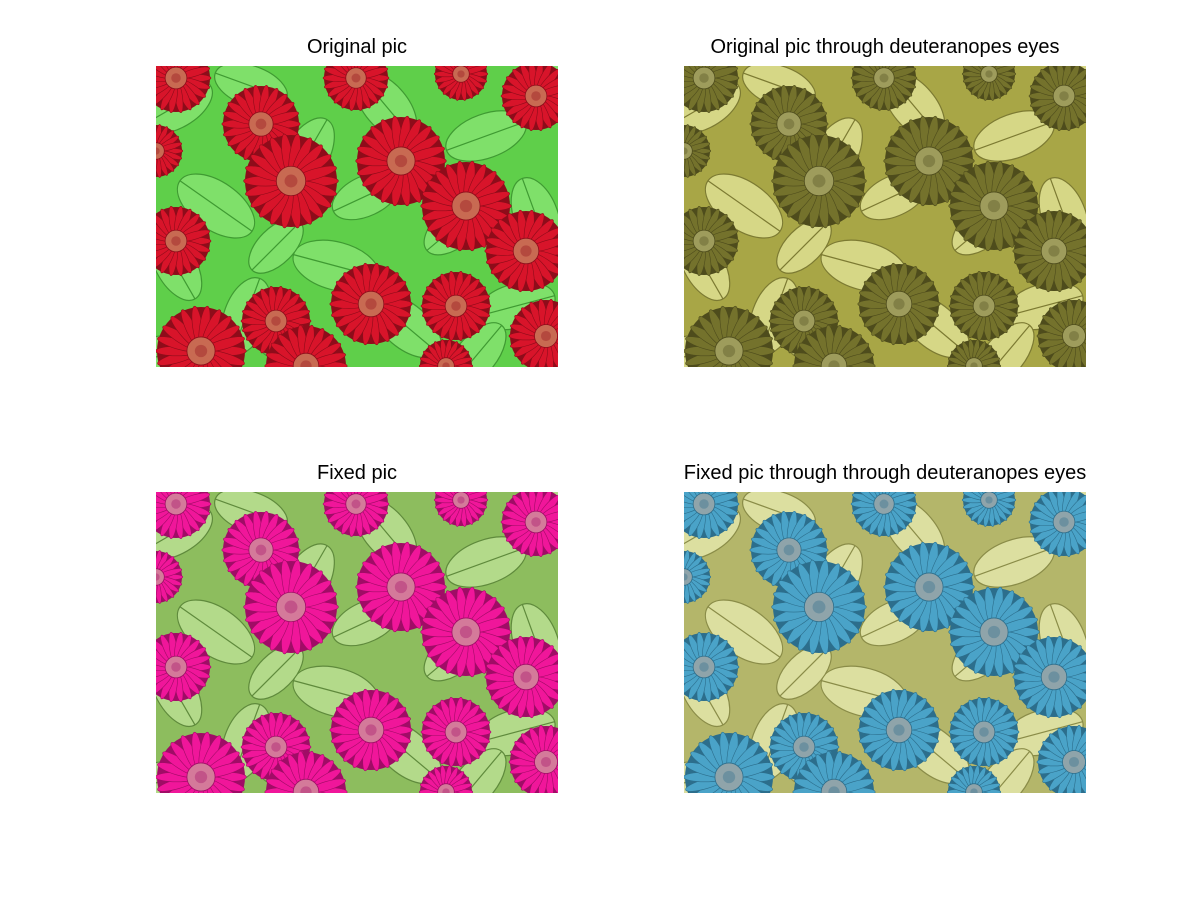 This screenshot has width=1200, height=900. Describe the element at coordinates (885, 642) in the screenshot. I see `flower-image-fixed-deuteranope` at that location.